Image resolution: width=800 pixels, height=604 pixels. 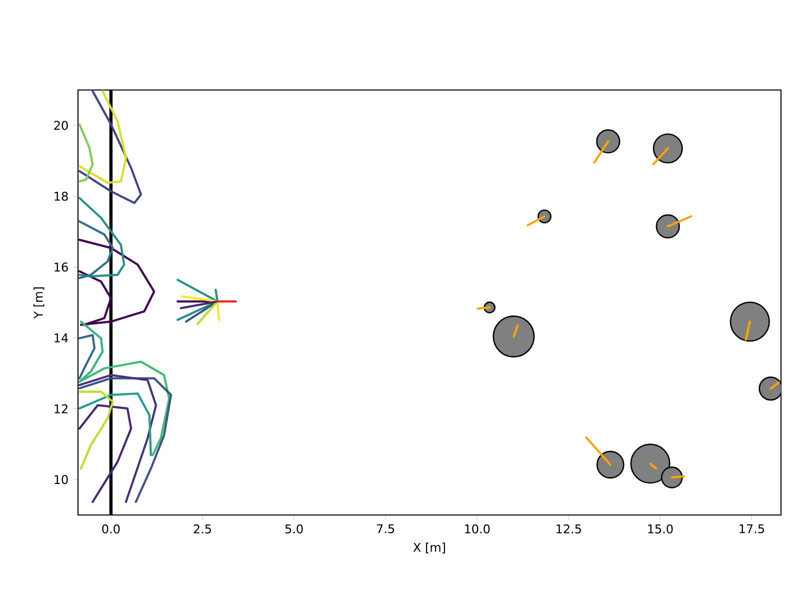 What do you see at coordinates (61, 479) in the screenshot?
I see `y-tick-label: 10` at bounding box center [61, 479].